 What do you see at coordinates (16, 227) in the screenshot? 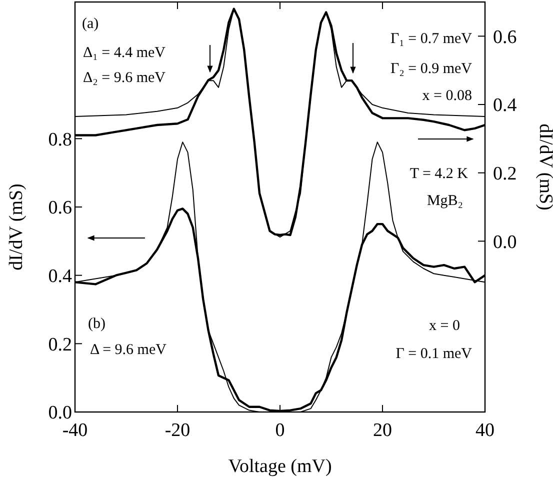
I see `y-axis-title: dI/dV (mS)` at bounding box center [16, 227].